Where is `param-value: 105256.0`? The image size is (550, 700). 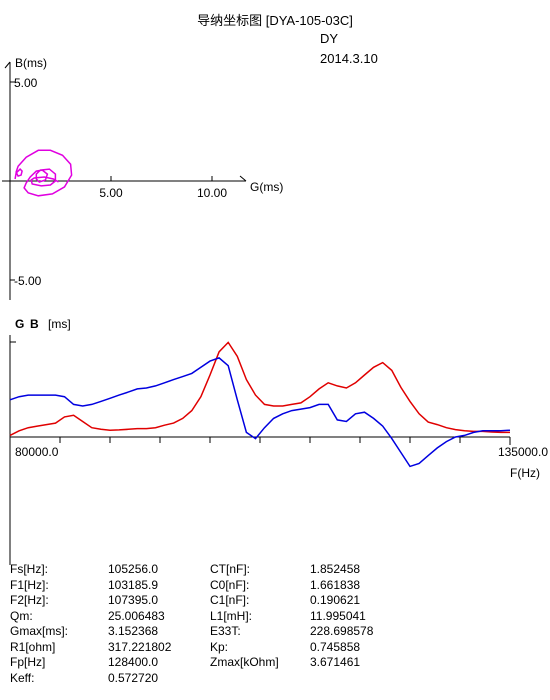 param-value: 105256.0 is located at coordinates (133, 569).